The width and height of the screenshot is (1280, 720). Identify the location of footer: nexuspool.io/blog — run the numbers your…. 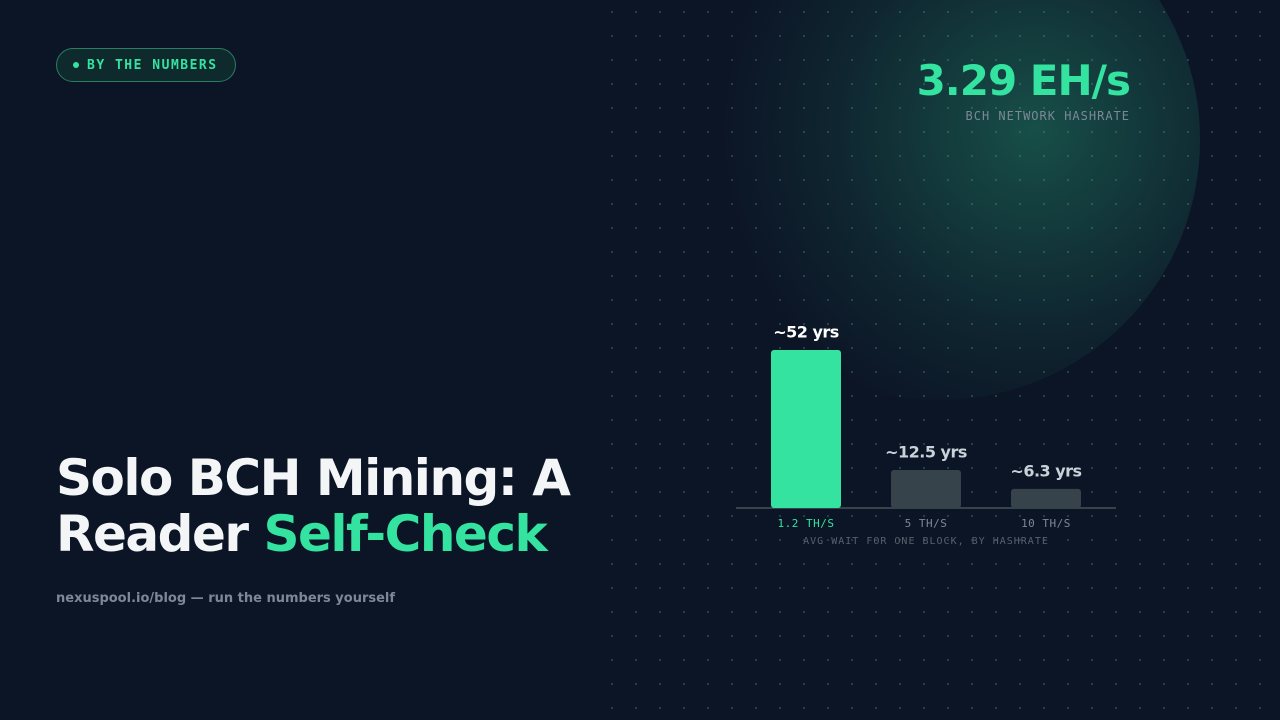
(226, 598).